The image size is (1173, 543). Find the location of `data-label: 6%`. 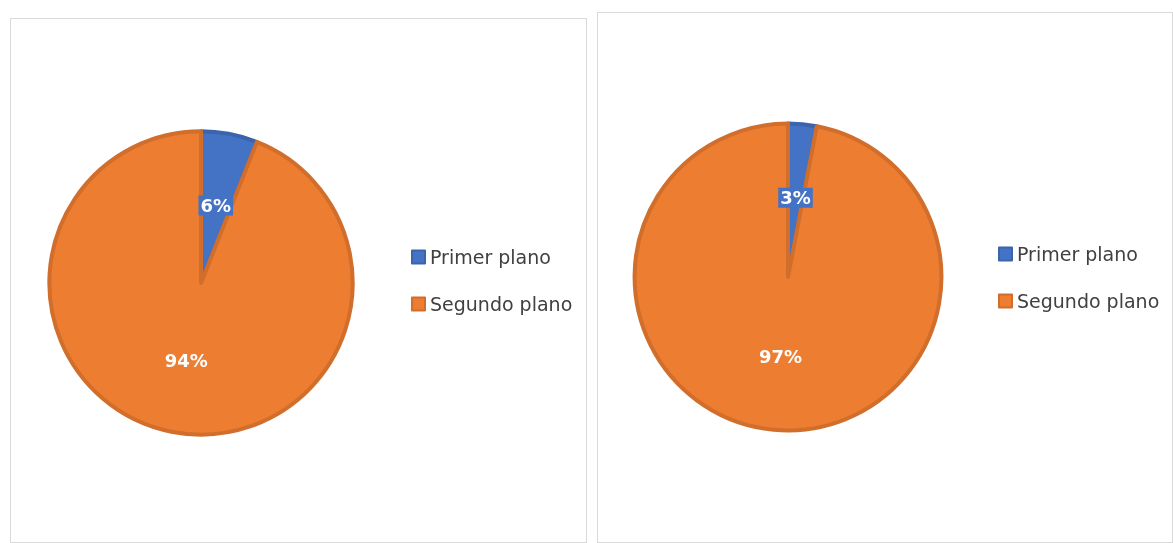

data-label: 6% is located at coordinates (216, 206).